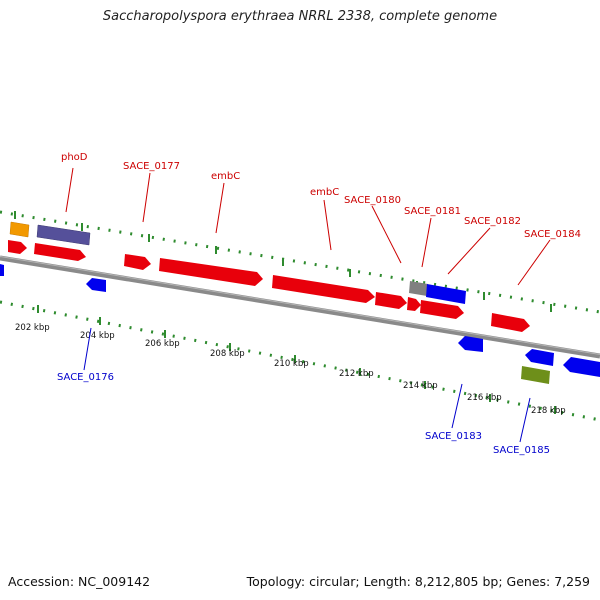 This screenshot has height=600, width=600. I want to click on gene-red-left-edge, so click(17, 247).